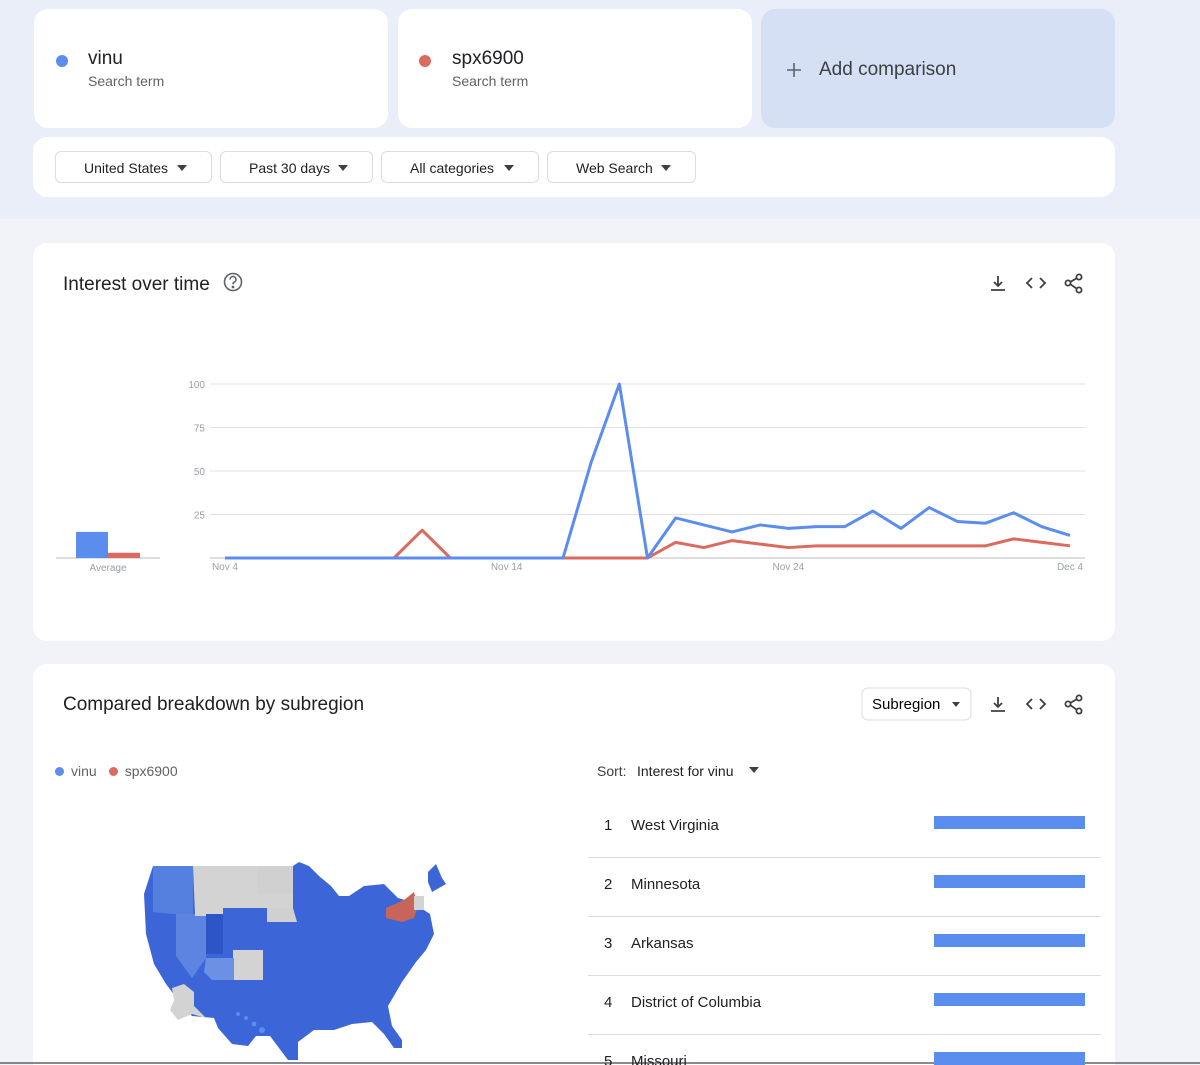 The width and height of the screenshot is (1200, 1065). Describe the element at coordinates (196, 385) in the screenshot. I see `y-tick-label: 100` at that location.